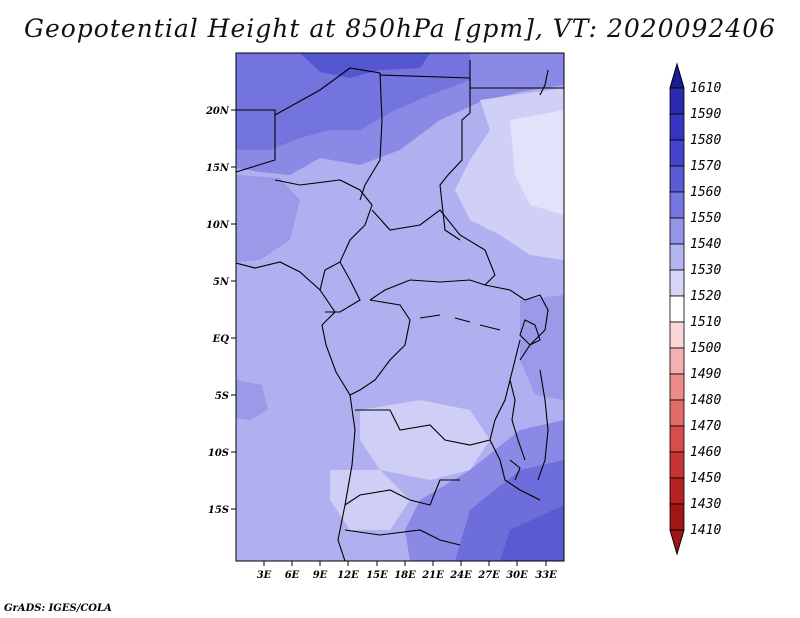  Describe the element at coordinates (705, 88) in the screenshot. I see `colorbar-label: 1610` at that location.